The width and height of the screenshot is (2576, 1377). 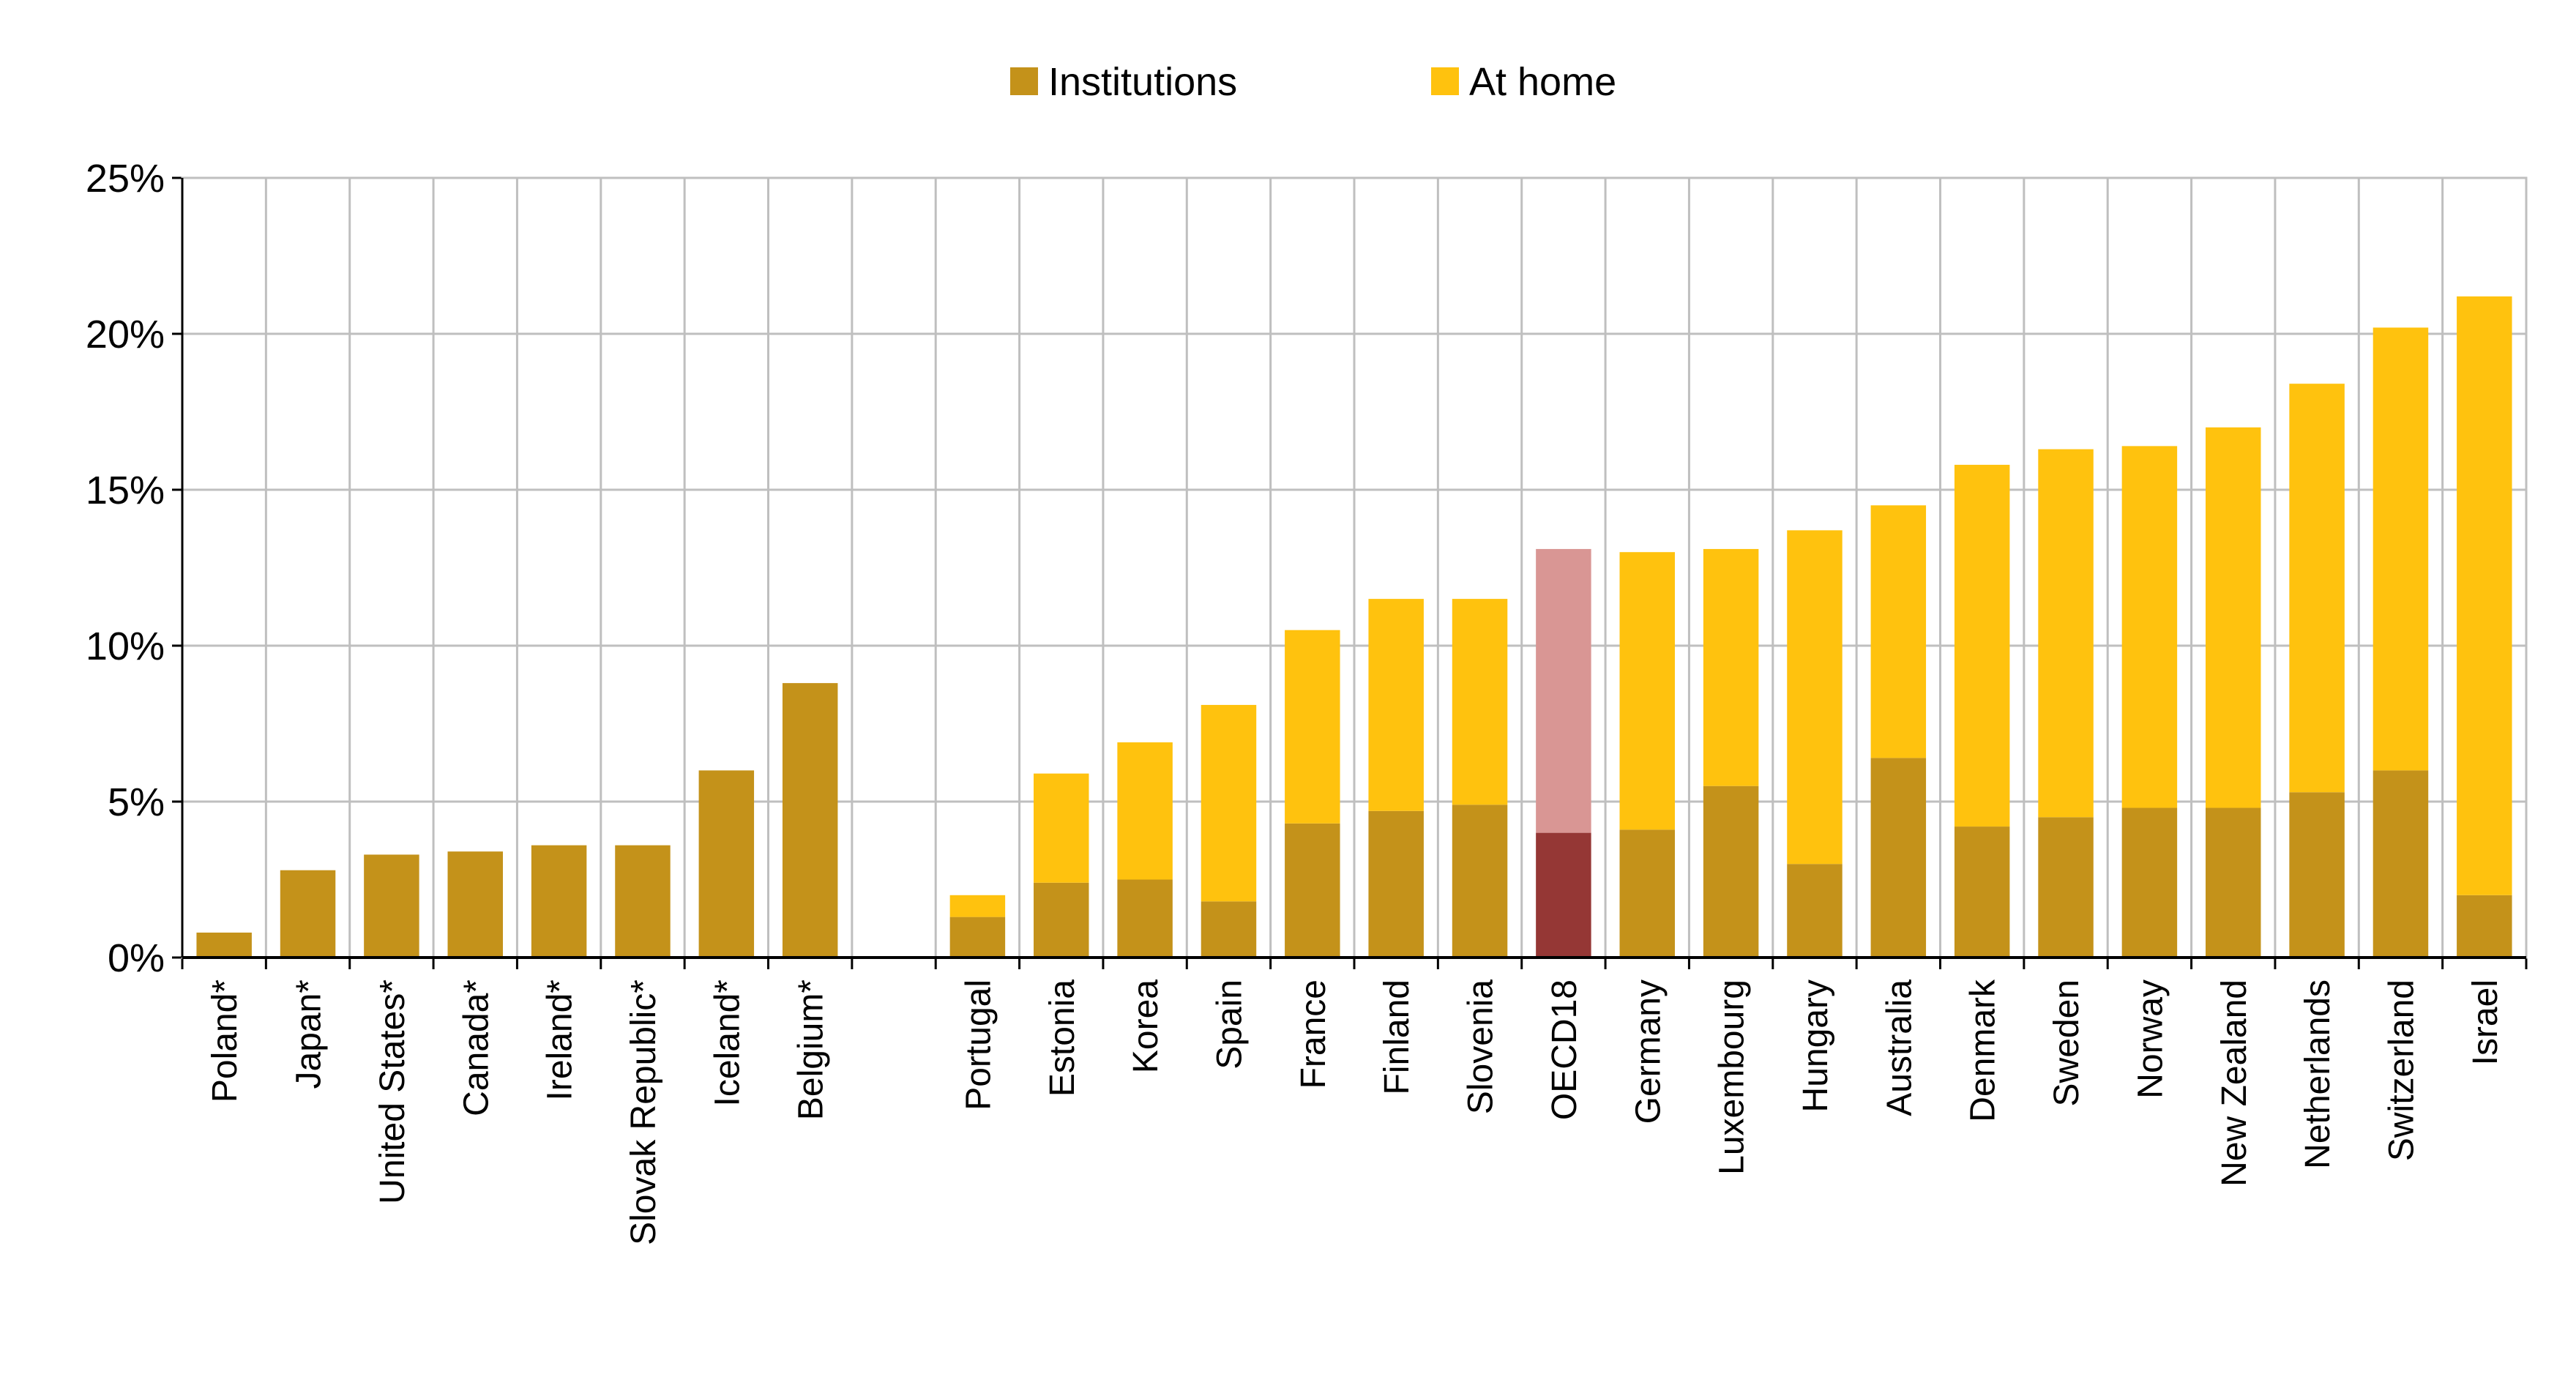 I want to click on x-tick-label: Norway, so click(x=2150, y=1039).